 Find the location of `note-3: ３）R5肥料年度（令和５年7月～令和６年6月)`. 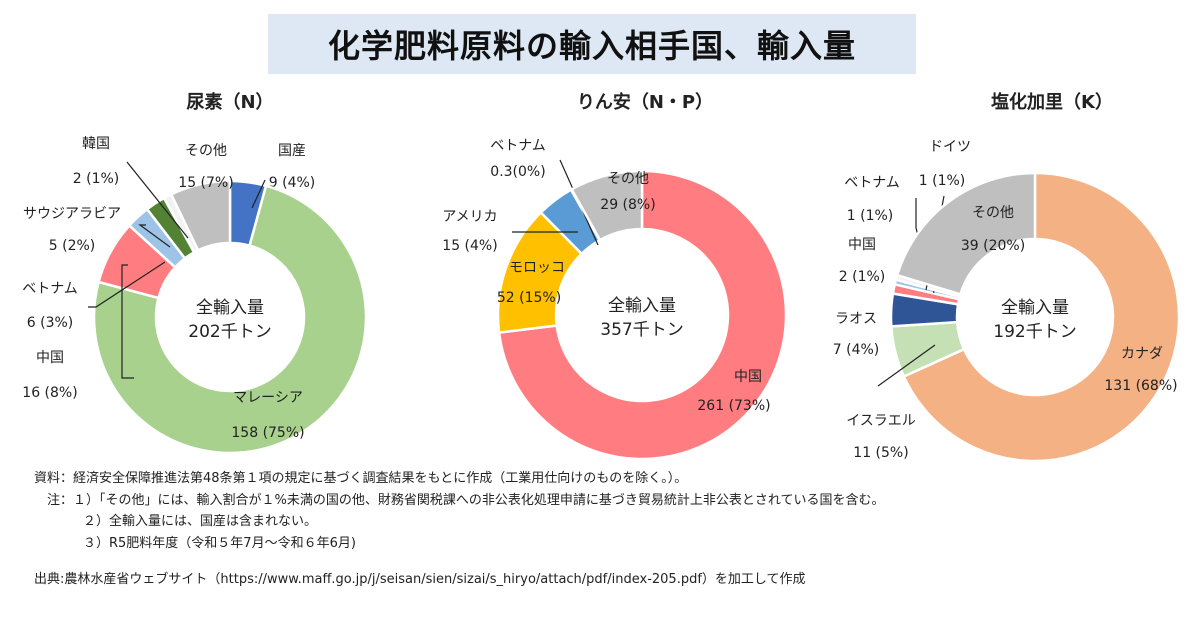

note-3: ３）R5肥料年度（令和５年7月～令和６年6月) is located at coordinates (219, 543).